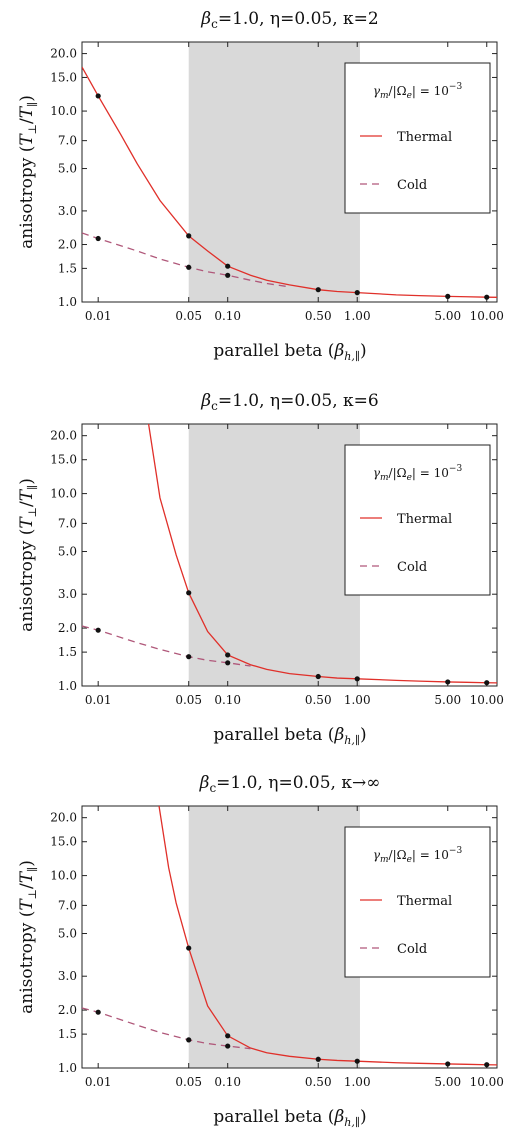 This screenshot has height=1146, width=520. Describe the element at coordinates (289, 402) in the screenshot. I see `chart-title: βc=1.0, η=0.05, κ=6` at that location.